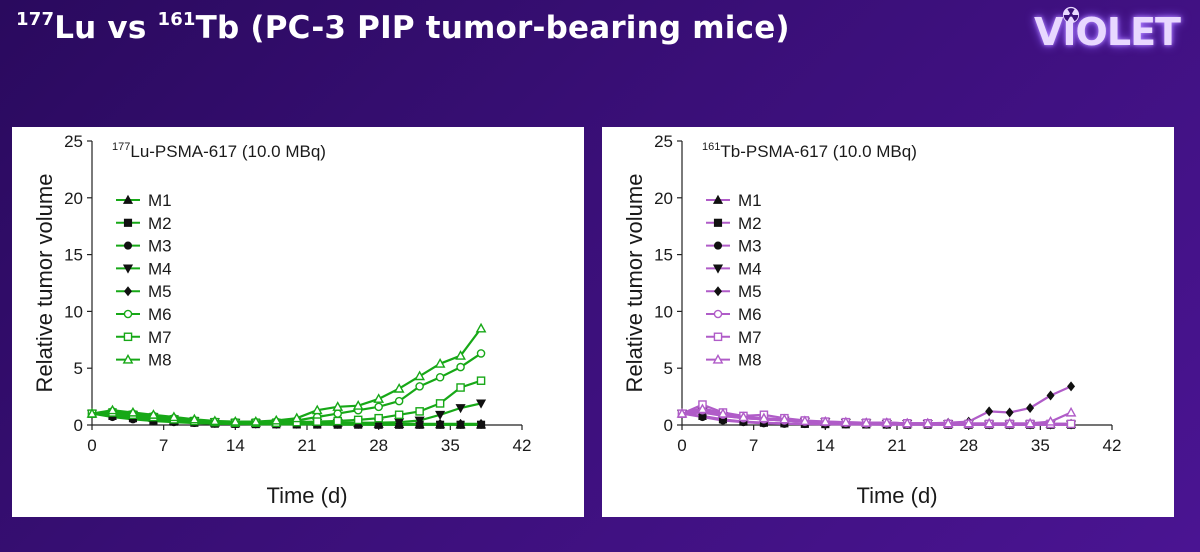  What do you see at coordinates (663, 311) in the screenshot?
I see `y-tick-label: 10` at bounding box center [663, 311].